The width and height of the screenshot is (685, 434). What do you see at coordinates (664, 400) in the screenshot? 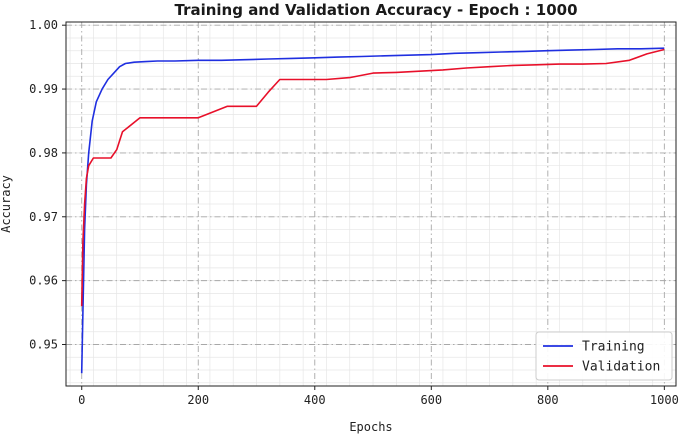
I see `x-tick-label: 1000` at bounding box center [664, 400].